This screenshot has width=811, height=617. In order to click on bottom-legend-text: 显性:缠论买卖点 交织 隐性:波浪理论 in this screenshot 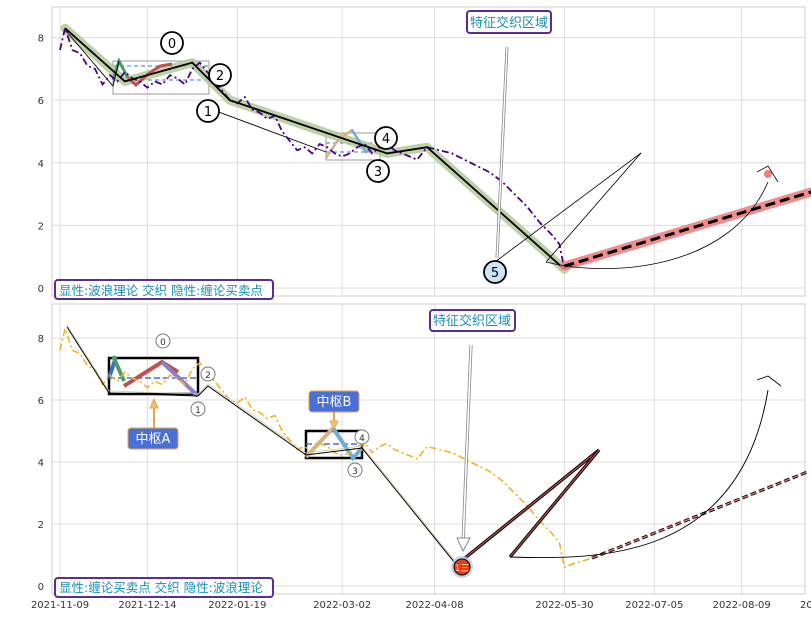, I will do `click(161, 587)`.